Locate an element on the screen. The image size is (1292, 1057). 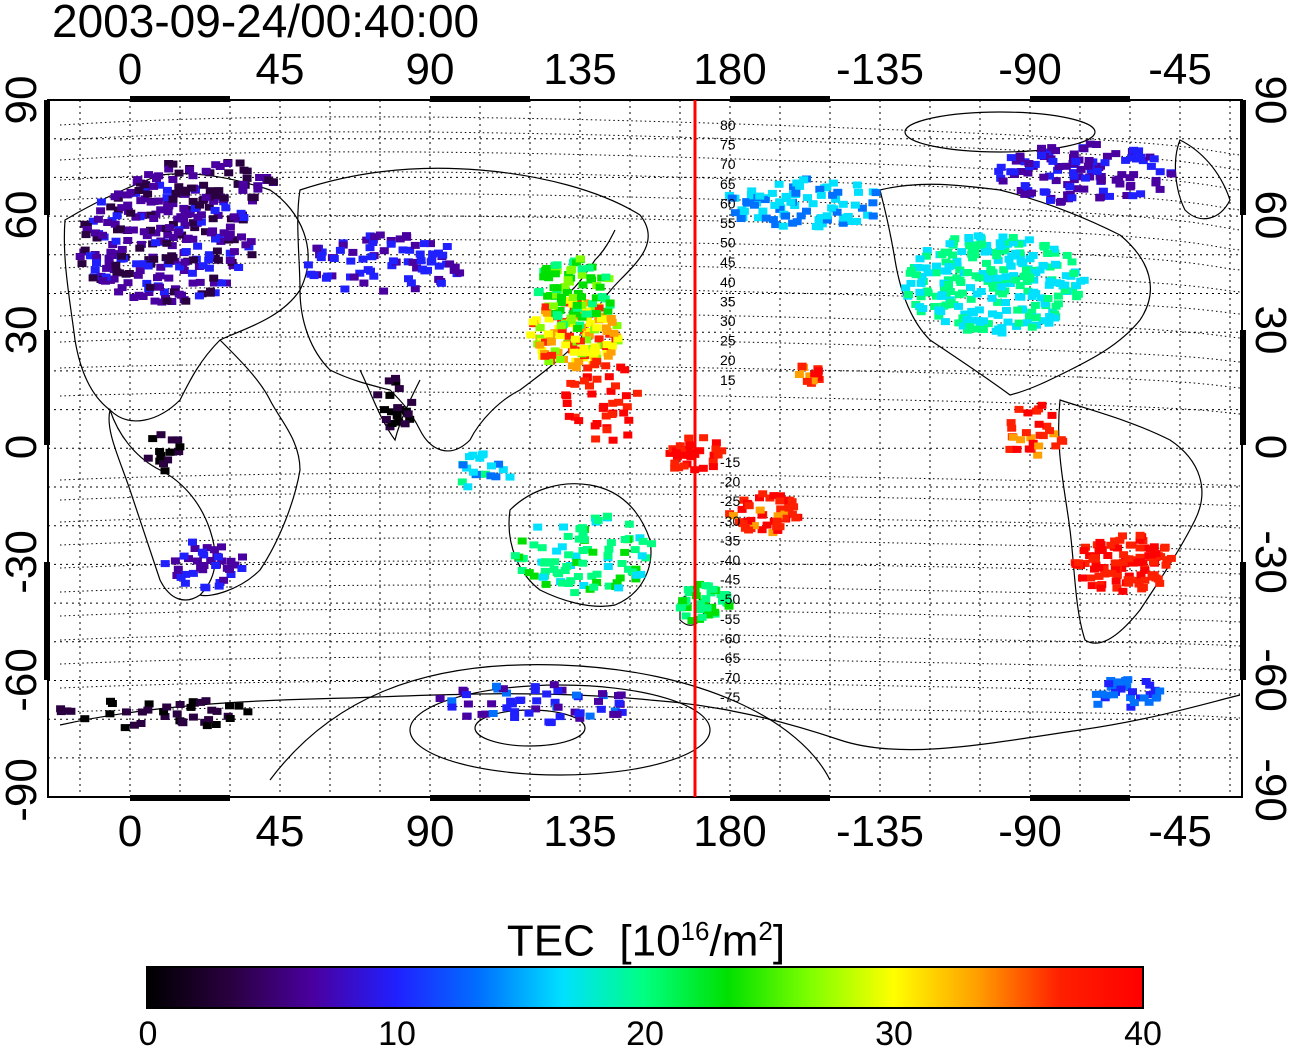
right-lat-label: -60 is located at coordinates (1269, 680).